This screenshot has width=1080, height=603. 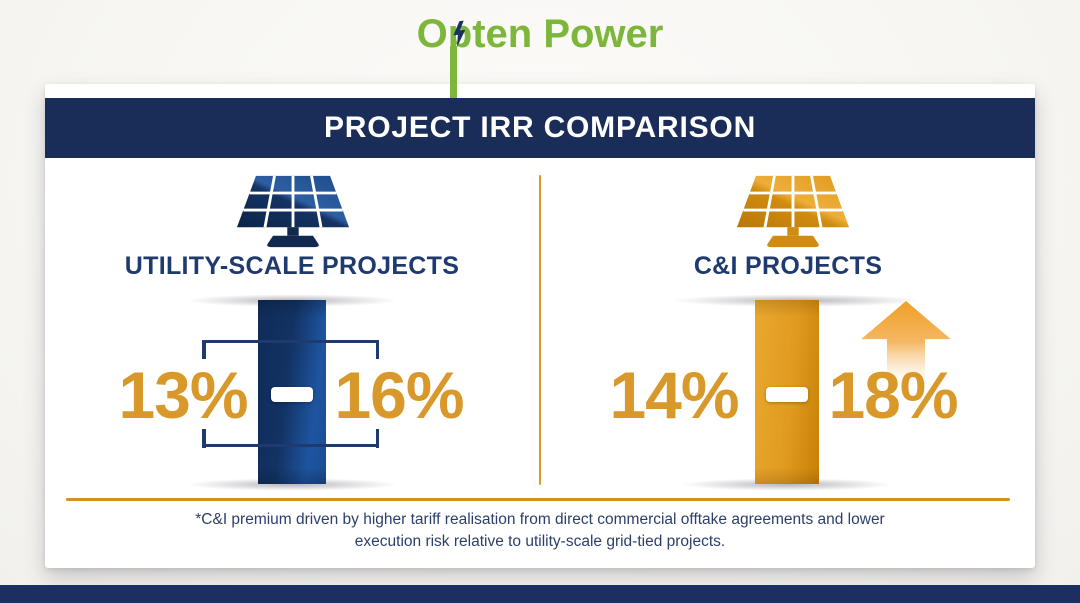 I want to click on brand-logo: O p ten Power, so click(x=540, y=55).